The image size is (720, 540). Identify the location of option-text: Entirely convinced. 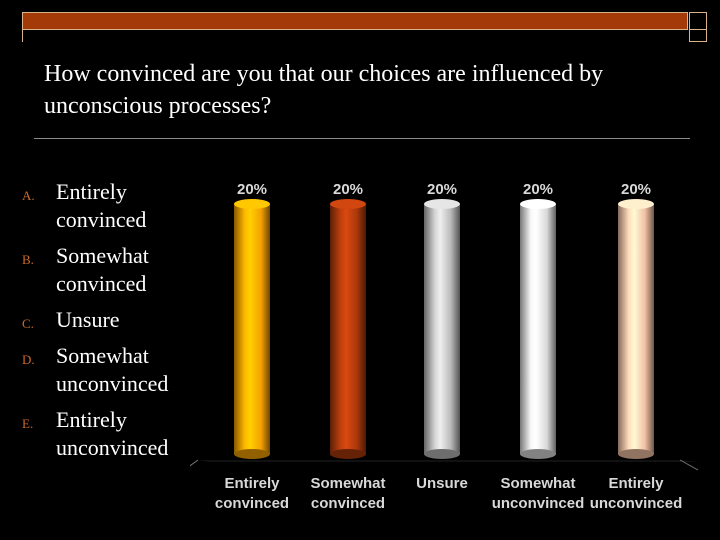
(101, 205).